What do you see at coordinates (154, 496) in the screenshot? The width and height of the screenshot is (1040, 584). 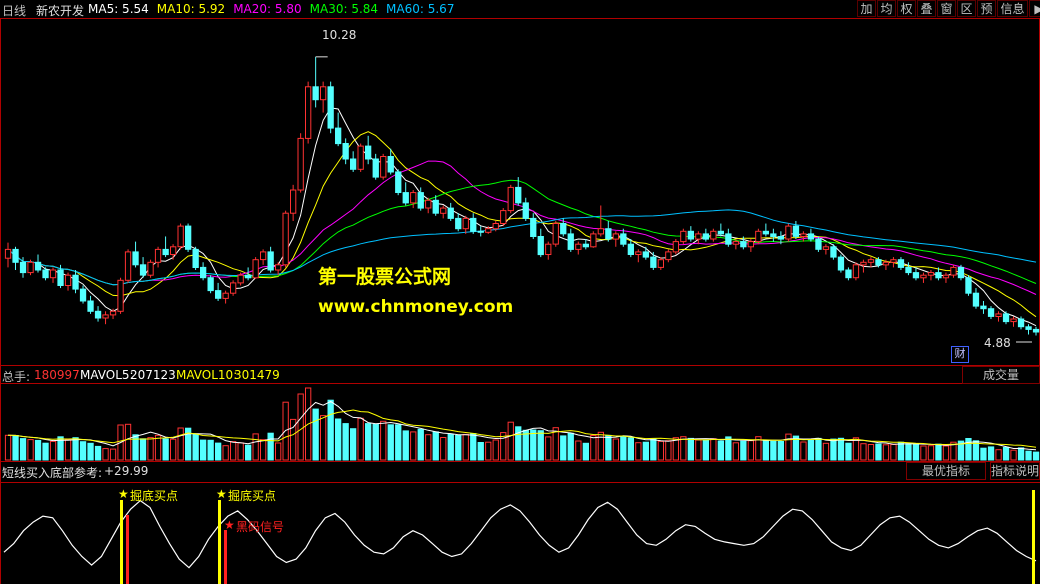 I see `signal-buy-label-1: 掘底买点` at bounding box center [154, 496].